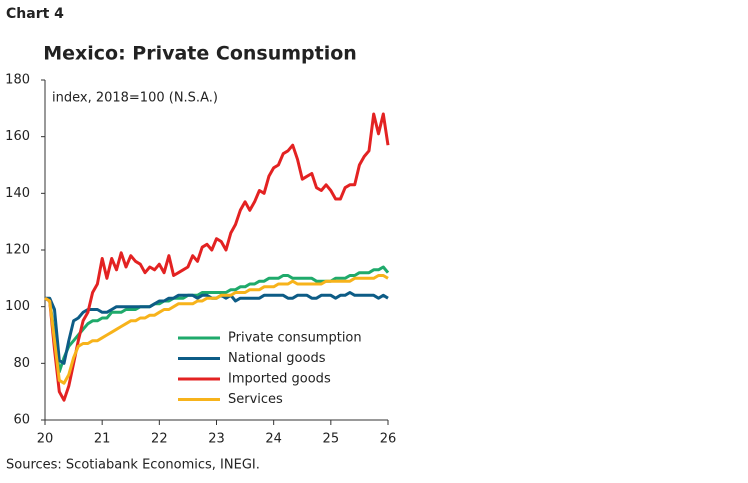  I want to click on chart-title: Mexico: Private Consumption, so click(200, 54).